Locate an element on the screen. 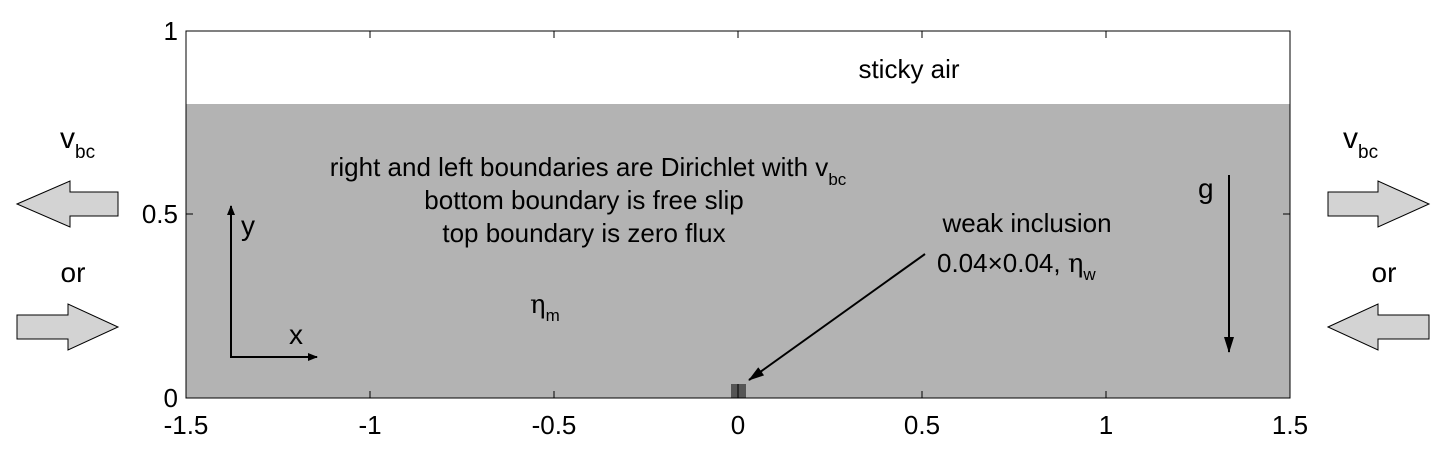 Image resolution: width=1450 pixels, height=459 pixels. y-tick-label: 1 is located at coordinates (171, 31).